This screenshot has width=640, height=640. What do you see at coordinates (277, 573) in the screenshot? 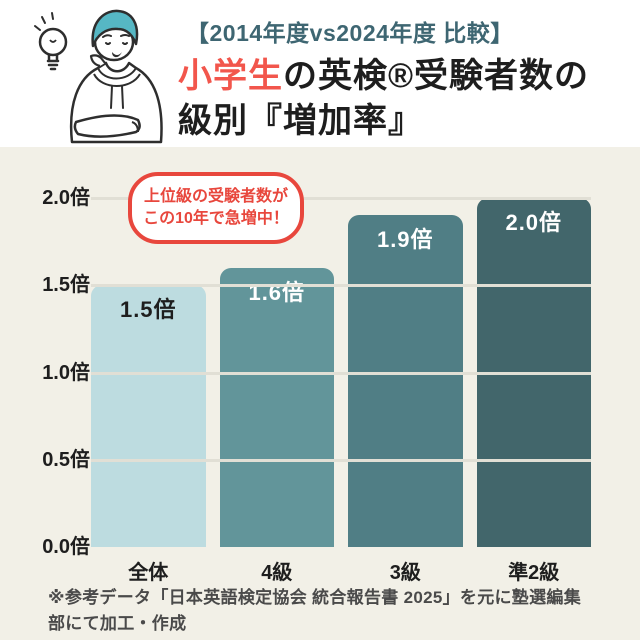
I see `x-axis-label-4級: 4級` at bounding box center [277, 573].